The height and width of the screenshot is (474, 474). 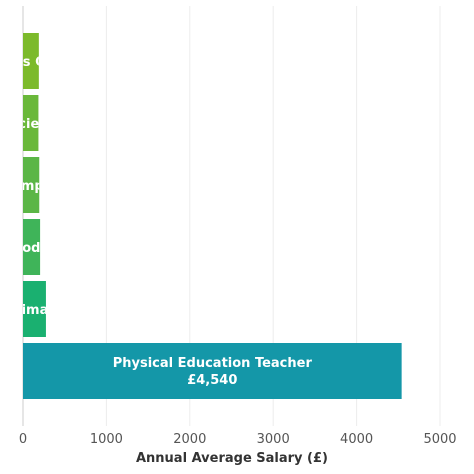 I want to click on bar-category-label: Sports Scientist and, so click(x=52, y=124).